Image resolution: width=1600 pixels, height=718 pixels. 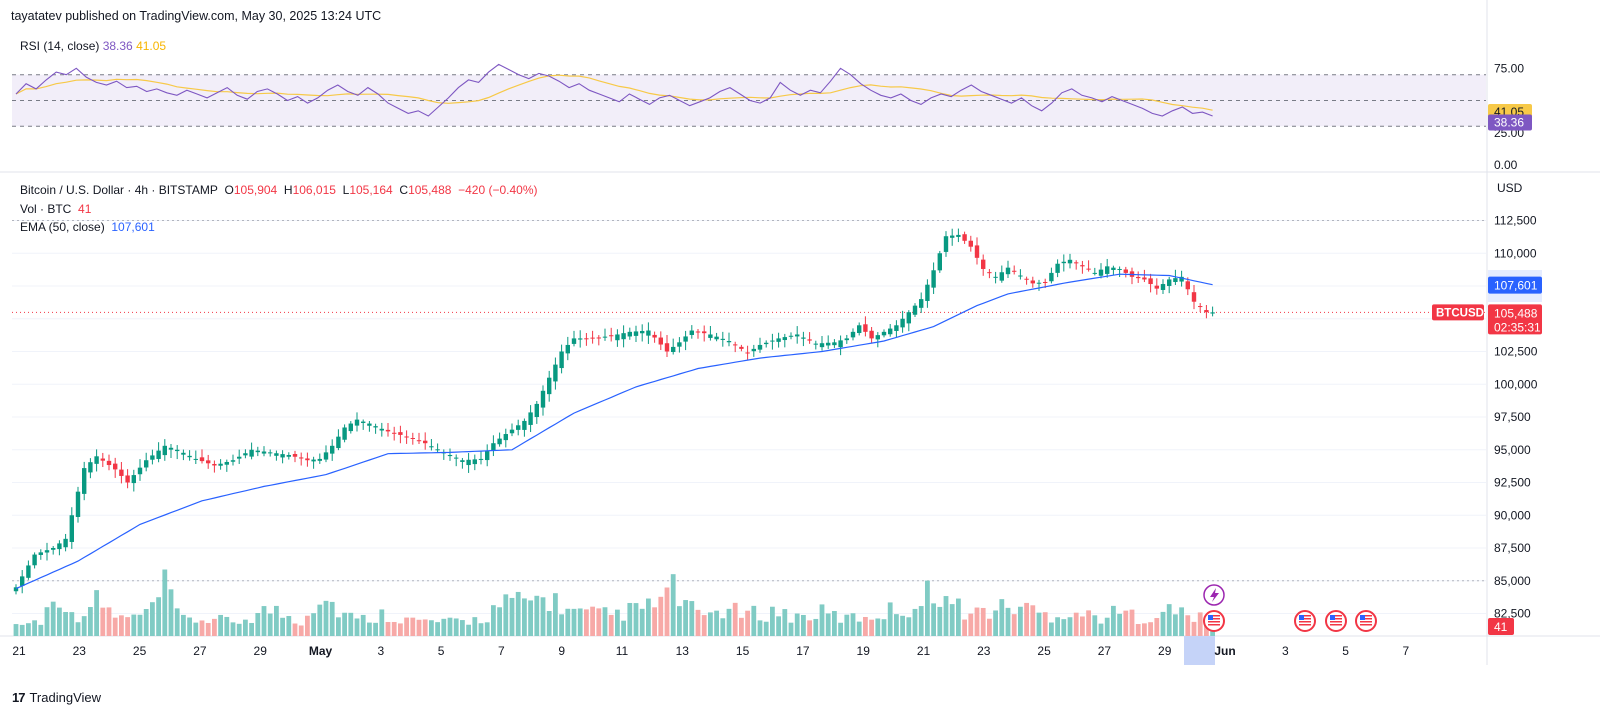 I want to click on volume-legend-value: 41, so click(x=85, y=208).